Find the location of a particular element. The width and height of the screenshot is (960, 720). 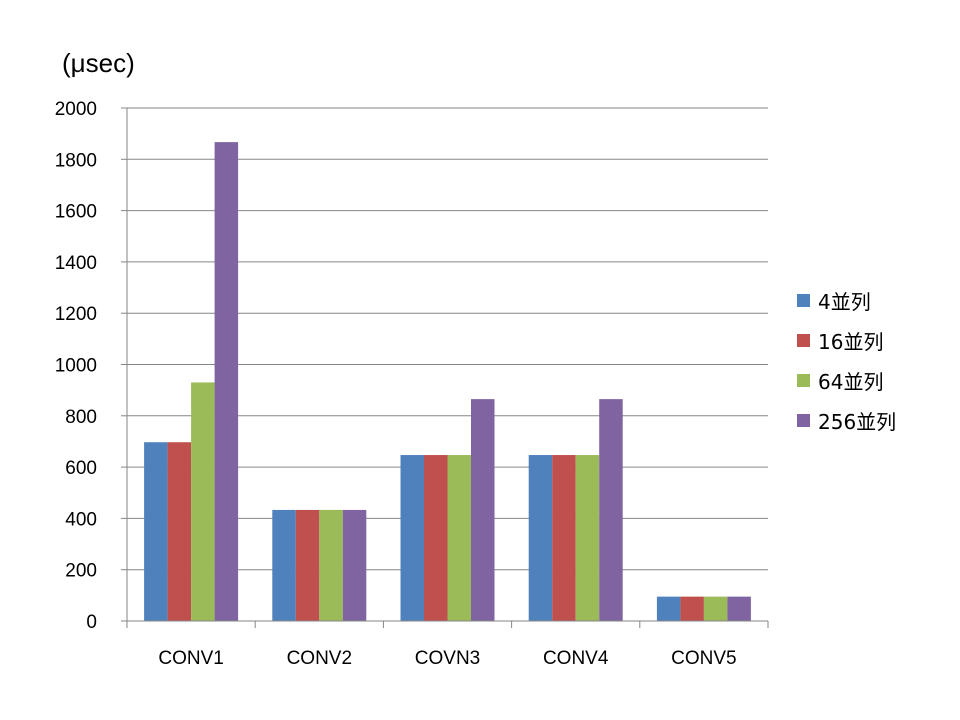

y-tick-label: 0 is located at coordinates (91, 622).